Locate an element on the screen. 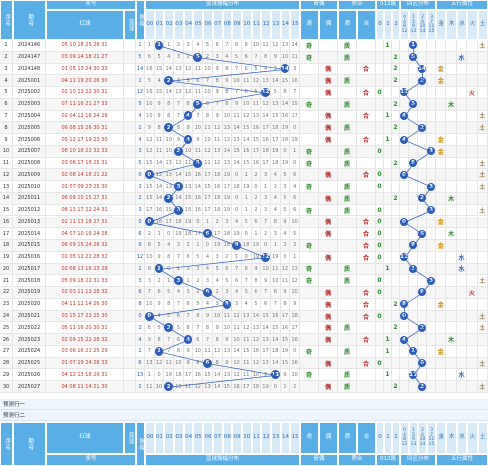 The image size is (488, 466). dist-cell: 0 is located at coordinates (256, 187).